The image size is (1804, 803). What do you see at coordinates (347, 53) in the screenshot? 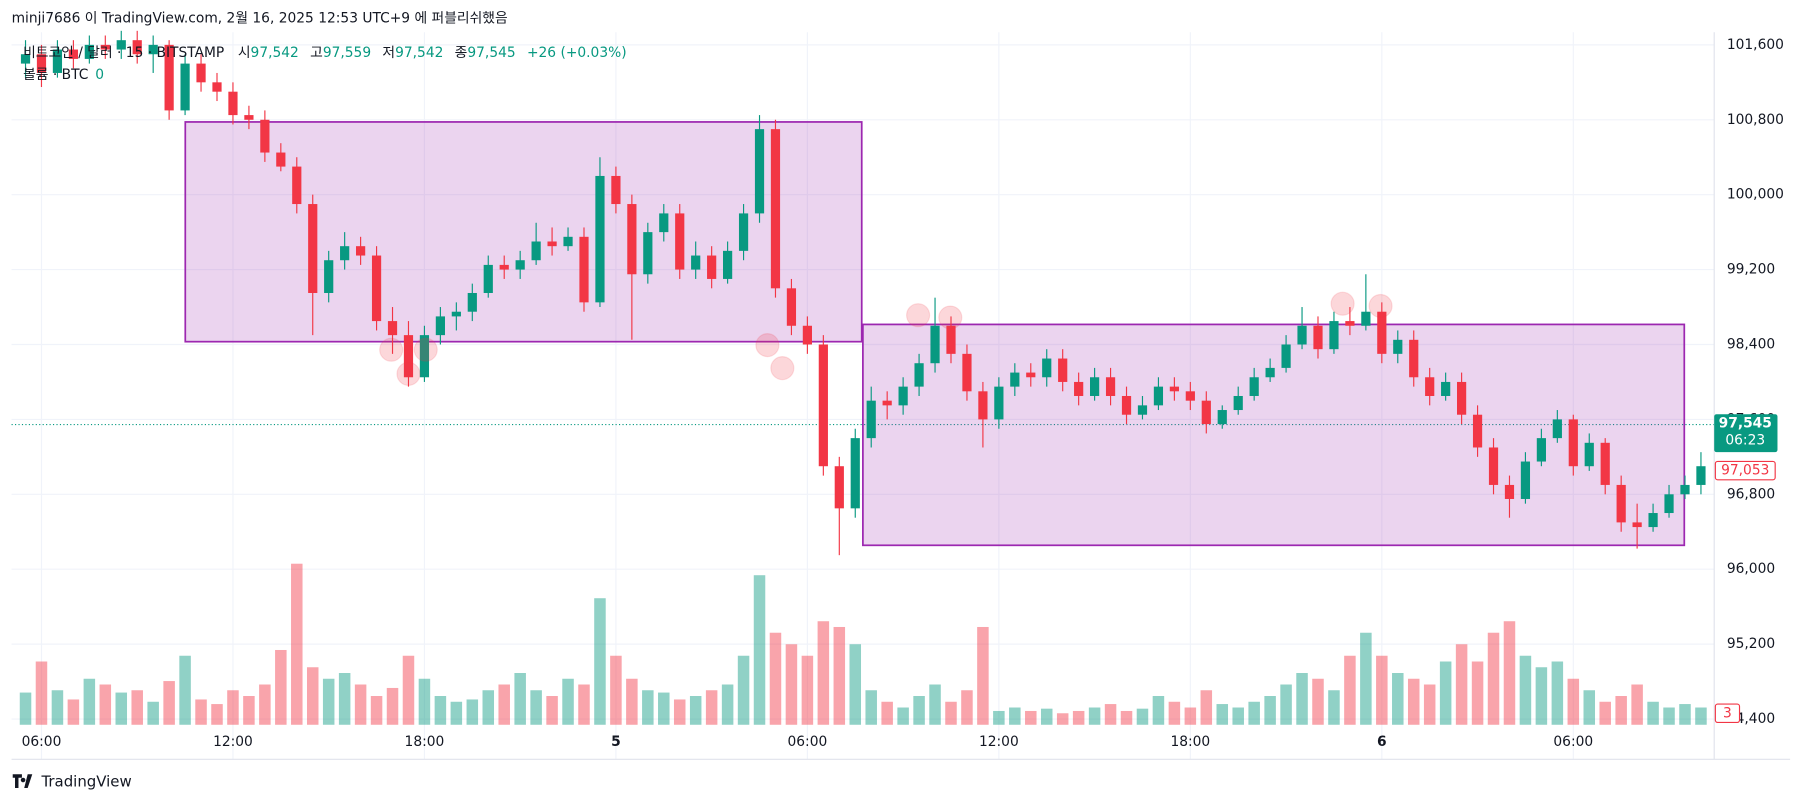
I see `high-value: 97,559` at bounding box center [347, 53].